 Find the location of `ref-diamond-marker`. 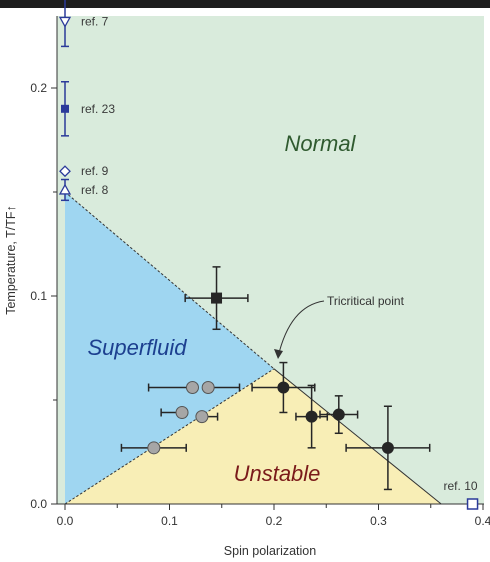

ref-diamond-marker is located at coordinates (65, 171).